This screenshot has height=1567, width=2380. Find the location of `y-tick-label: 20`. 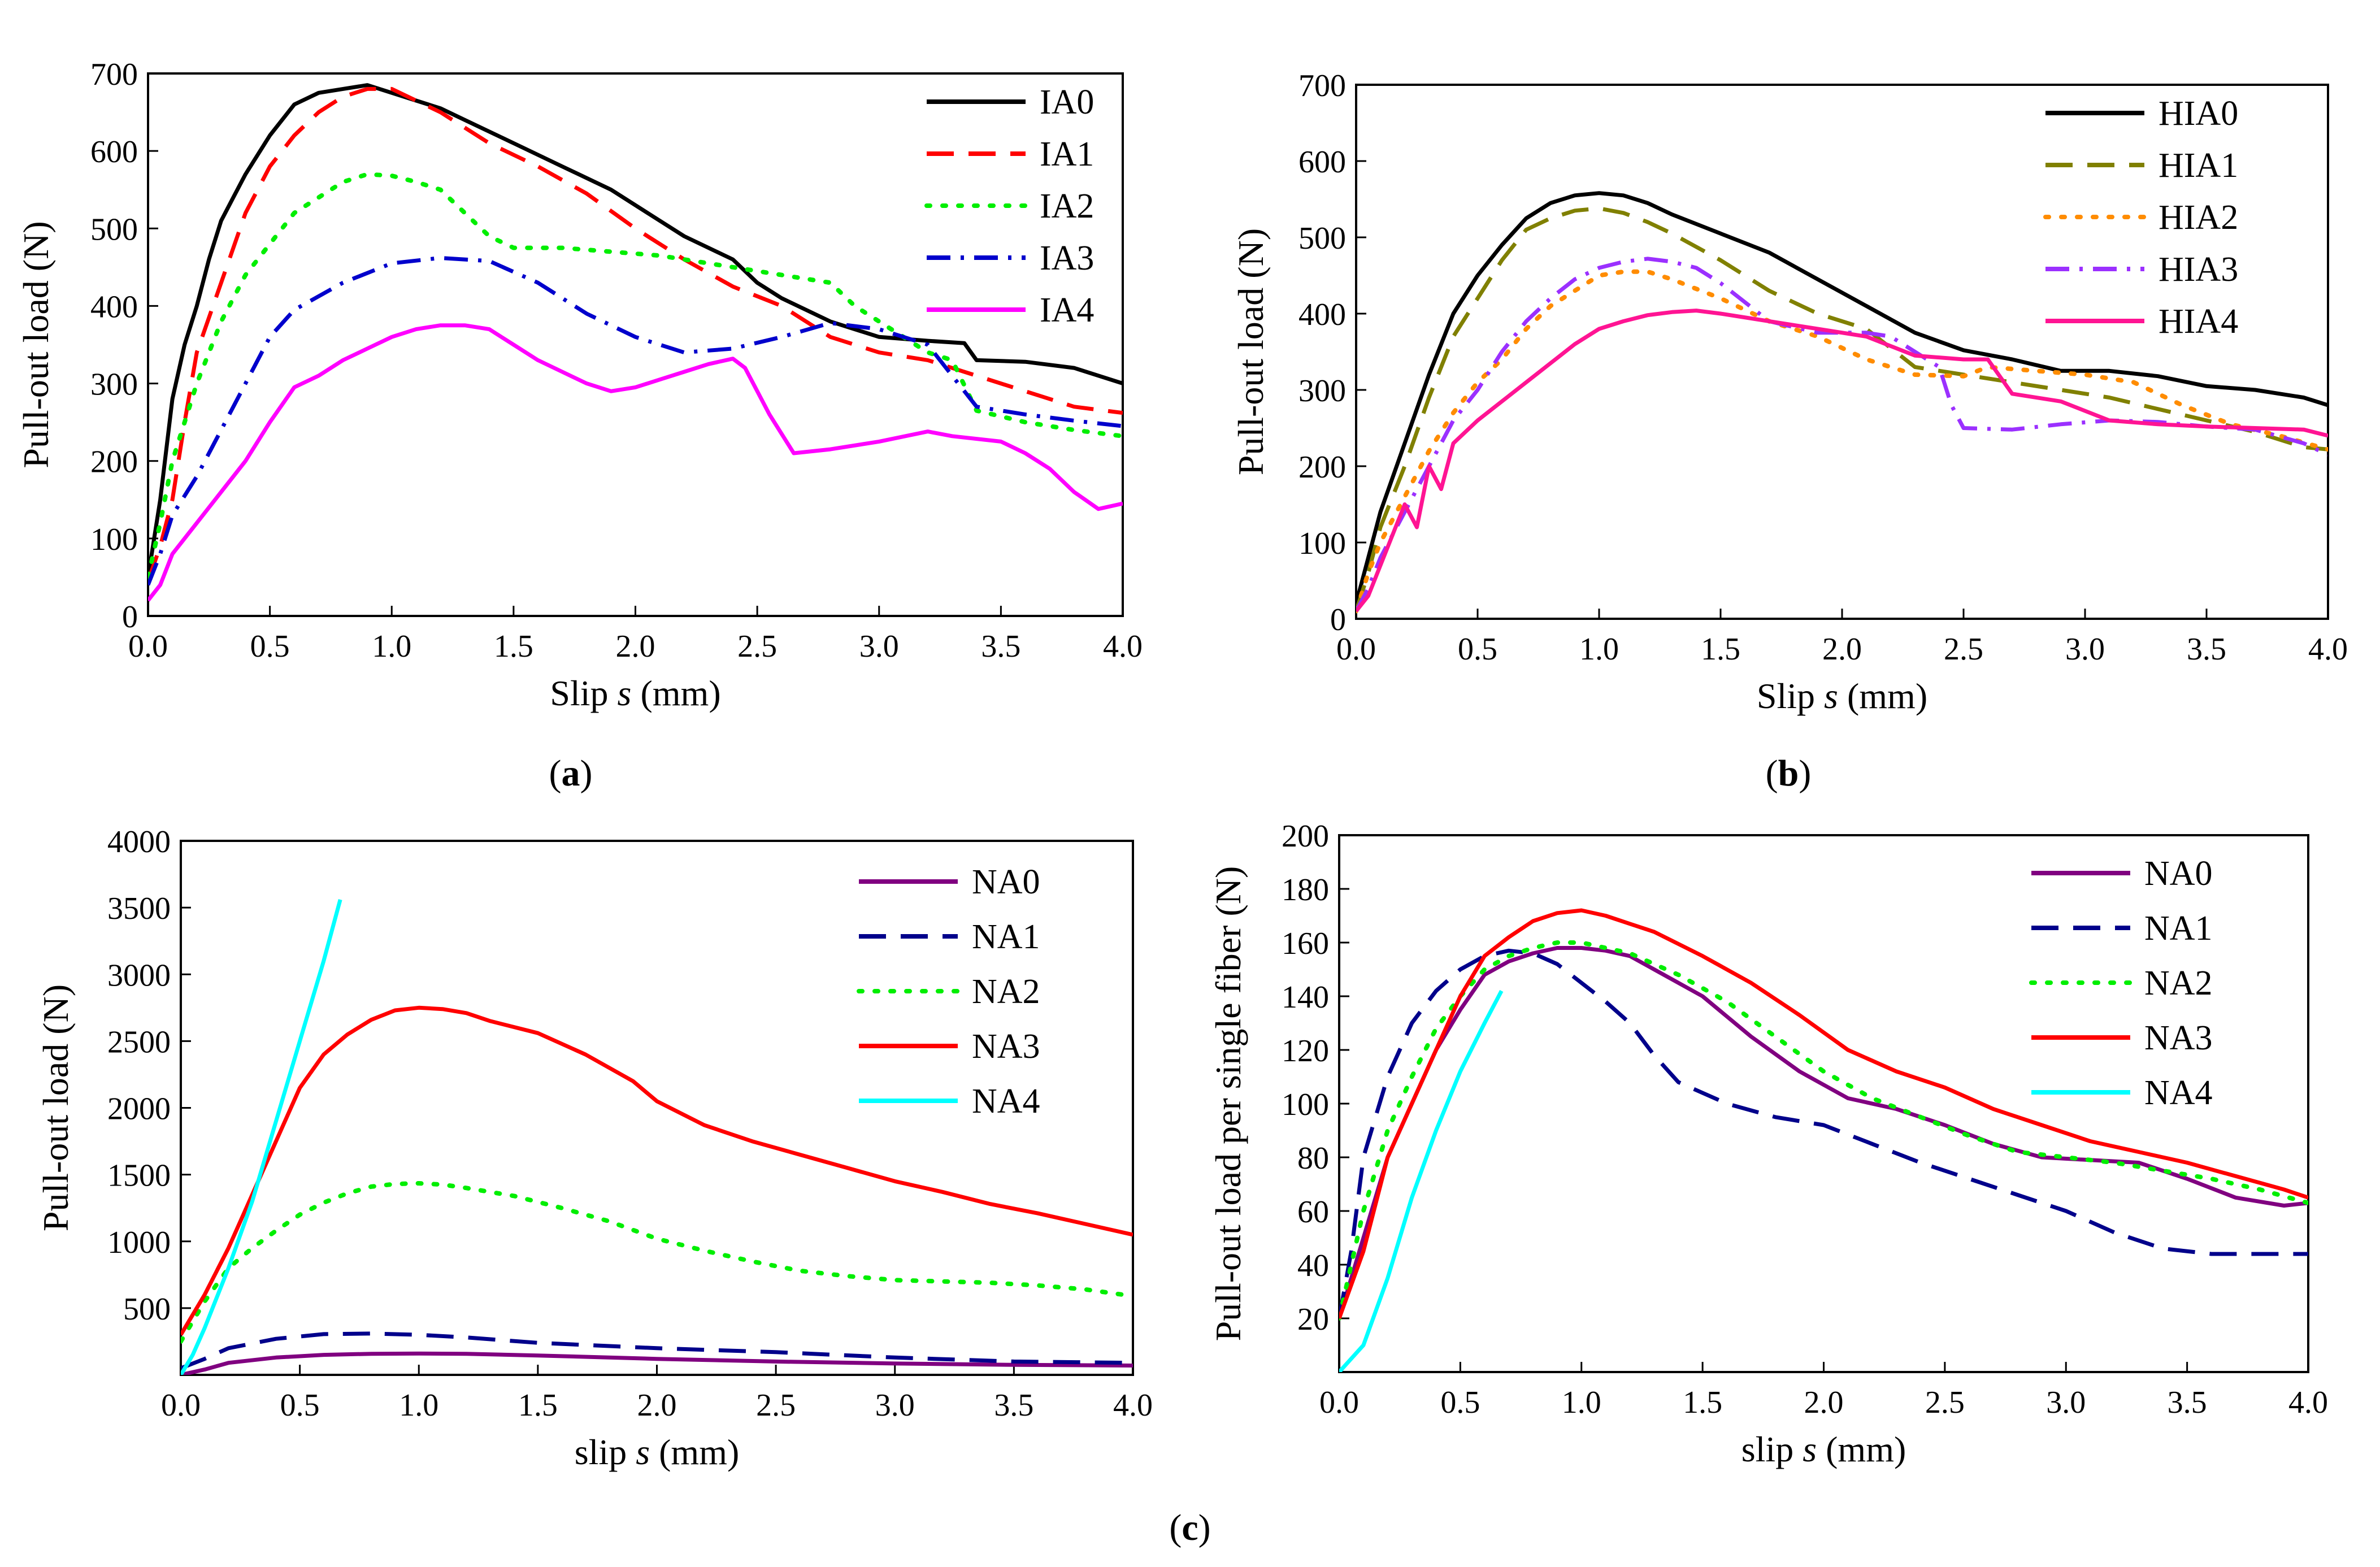

y-tick-label: 20 is located at coordinates (1313, 1319).